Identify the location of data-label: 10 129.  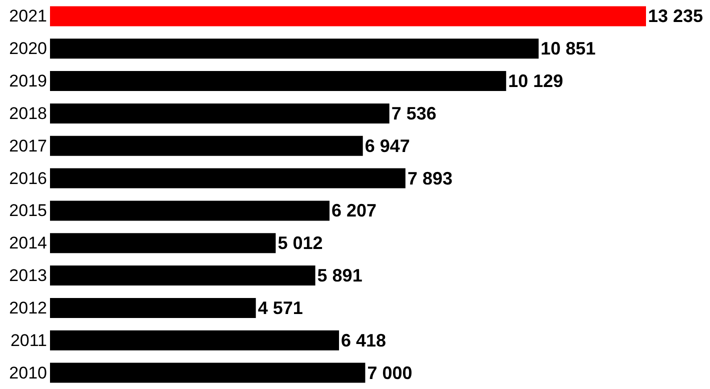
(536, 81).